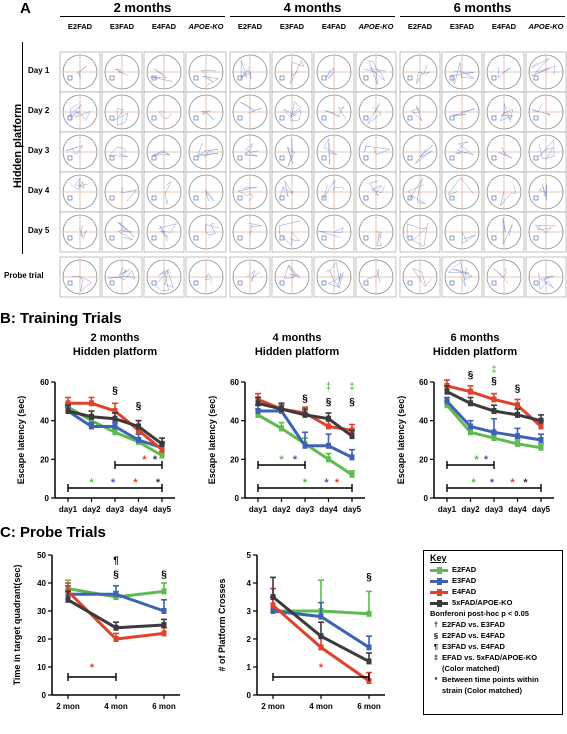 Image resolution: width=567 pixels, height=734 pixels. Describe the element at coordinates (39, 150) in the screenshot. I see `row-label: Day 3` at that location.